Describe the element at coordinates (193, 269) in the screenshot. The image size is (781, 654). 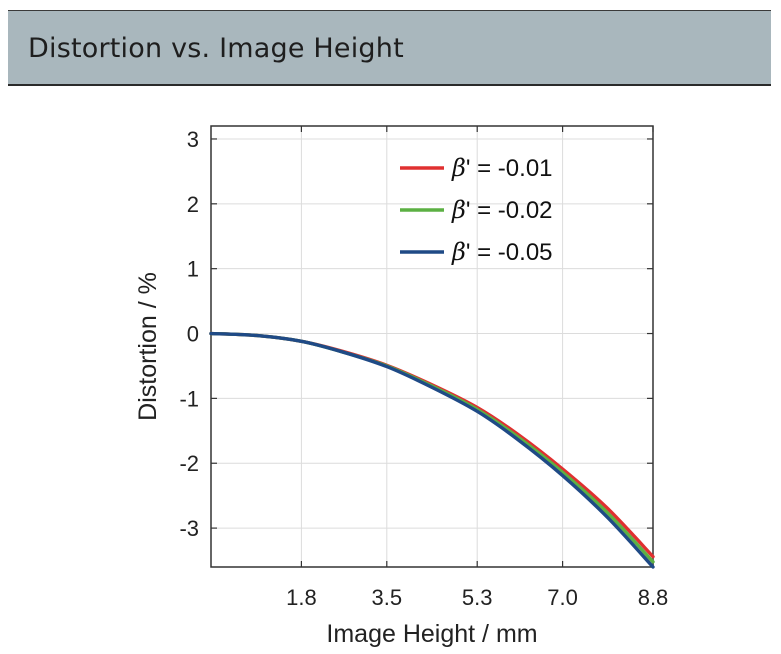
I see `y-tick-label: 1` at that location.